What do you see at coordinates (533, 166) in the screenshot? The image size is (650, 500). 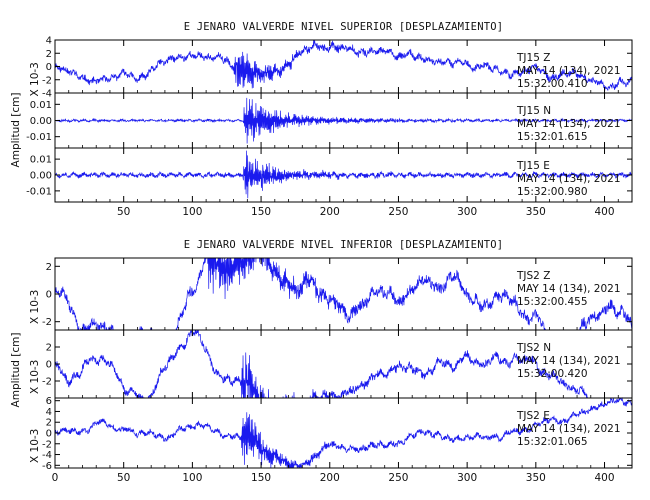 I see `trace-station-label: TJ15 E` at bounding box center [533, 166].